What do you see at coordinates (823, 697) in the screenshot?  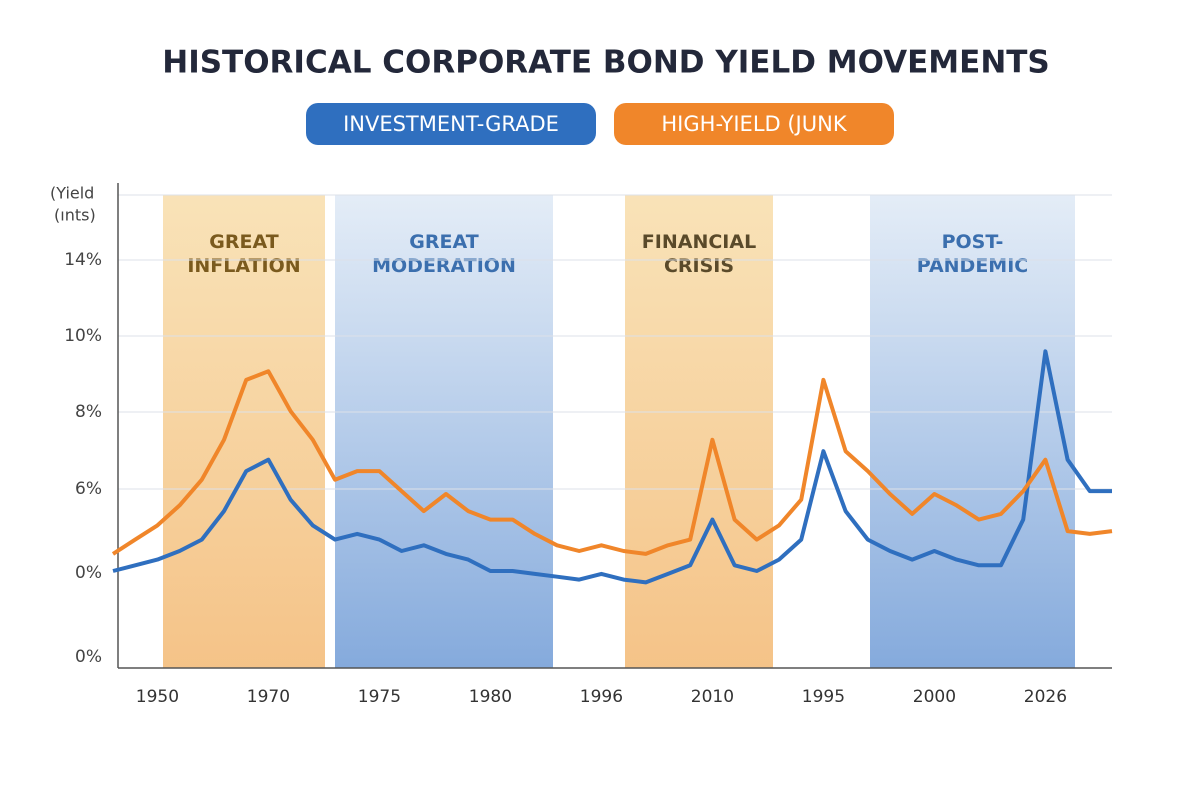 I see `x-tick-label: 1995` at bounding box center [823, 697].